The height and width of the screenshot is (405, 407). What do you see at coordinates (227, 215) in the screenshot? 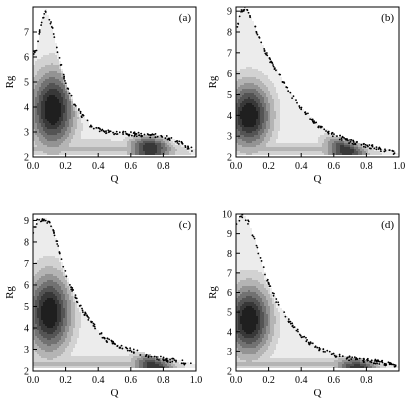
I see `y-tick-label: 10` at bounding box center [227, 215].